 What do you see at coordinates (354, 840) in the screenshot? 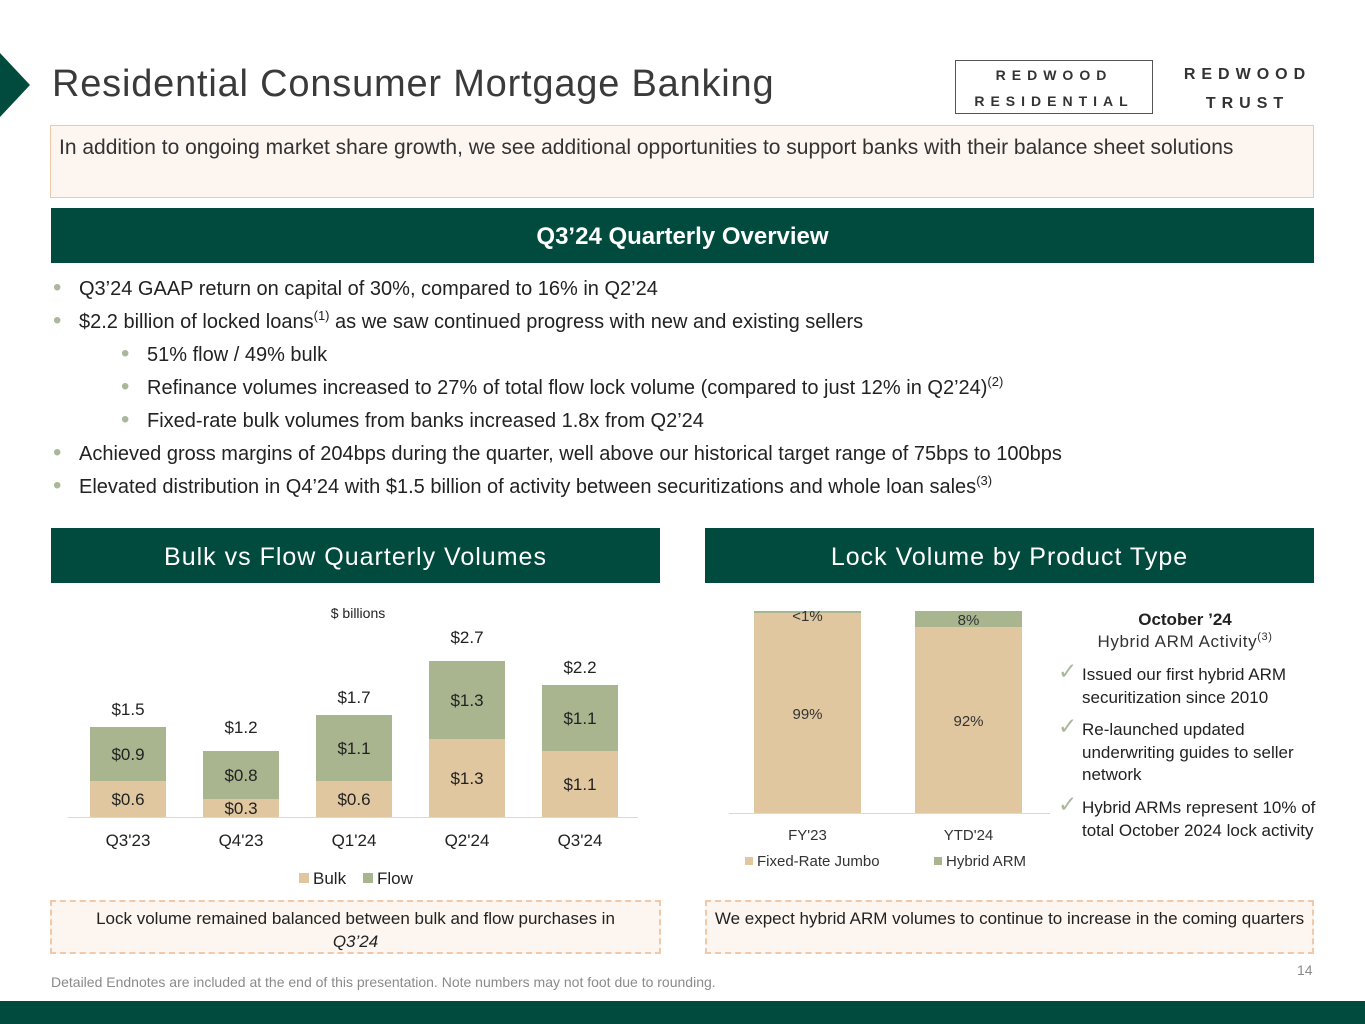
I see `x-tick-label: Q1'24` at bounding box center [354, 840].